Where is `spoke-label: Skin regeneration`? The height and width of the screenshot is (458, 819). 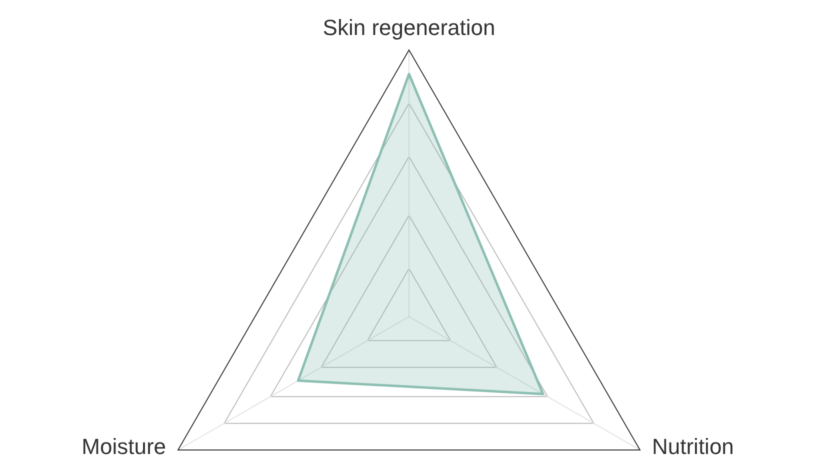
spoke-label: Skin regeneration is located at coordinates (409, 27).